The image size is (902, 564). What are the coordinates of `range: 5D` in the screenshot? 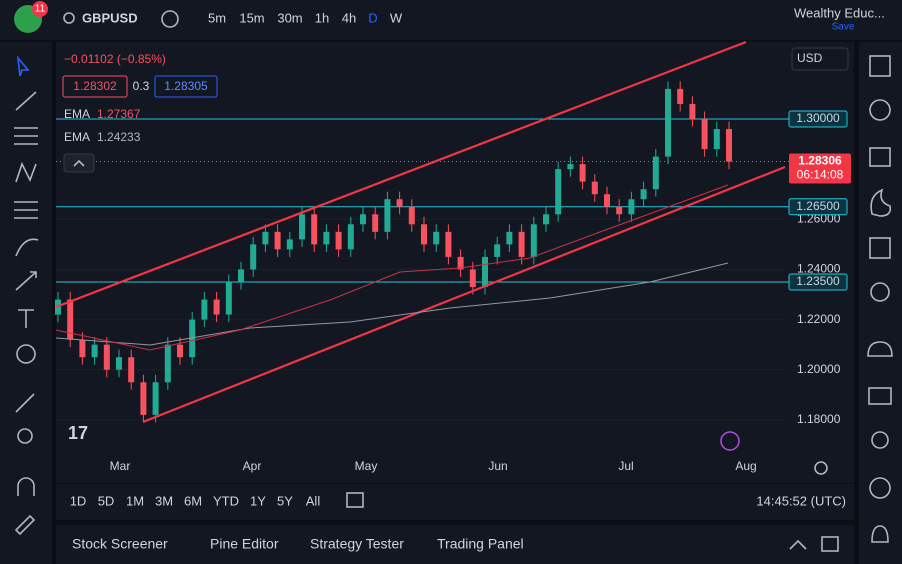 It's located at (106, 500).